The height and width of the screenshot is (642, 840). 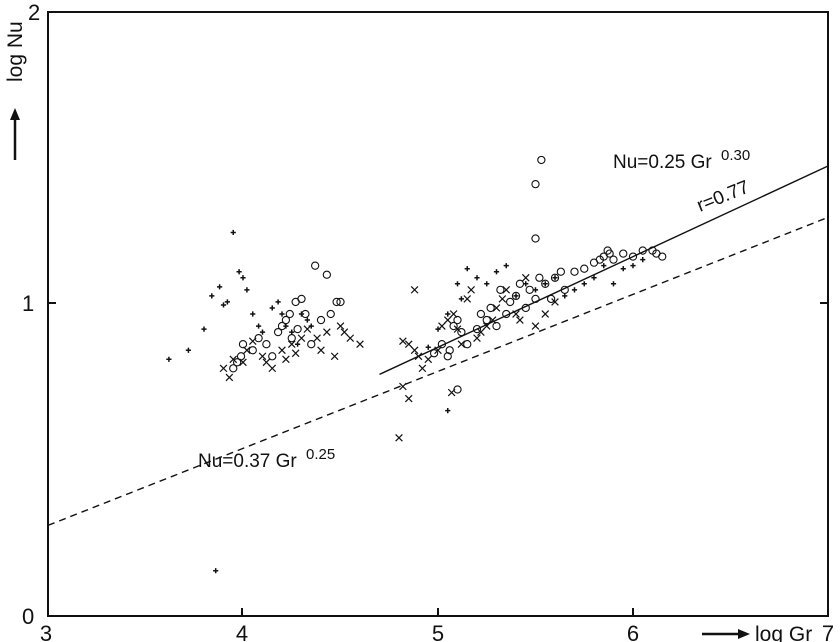 I want to click on x-tick-label-4: 4, so click(x=242, y=631).